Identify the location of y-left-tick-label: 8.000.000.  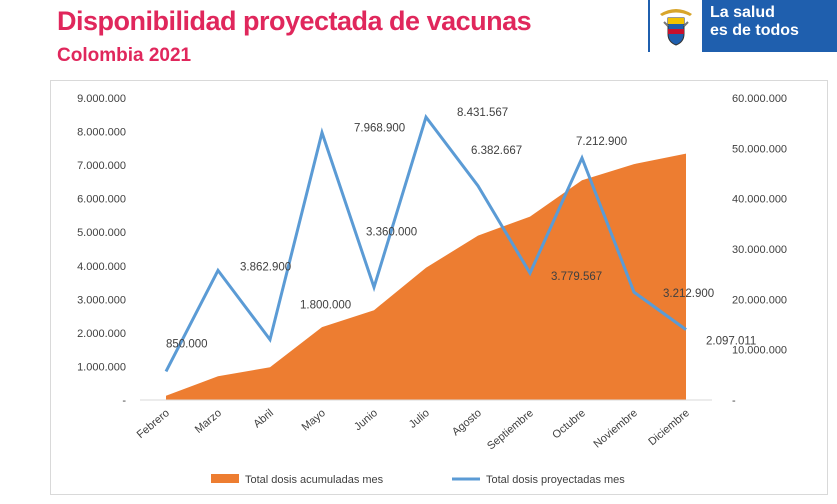
(101, 133).